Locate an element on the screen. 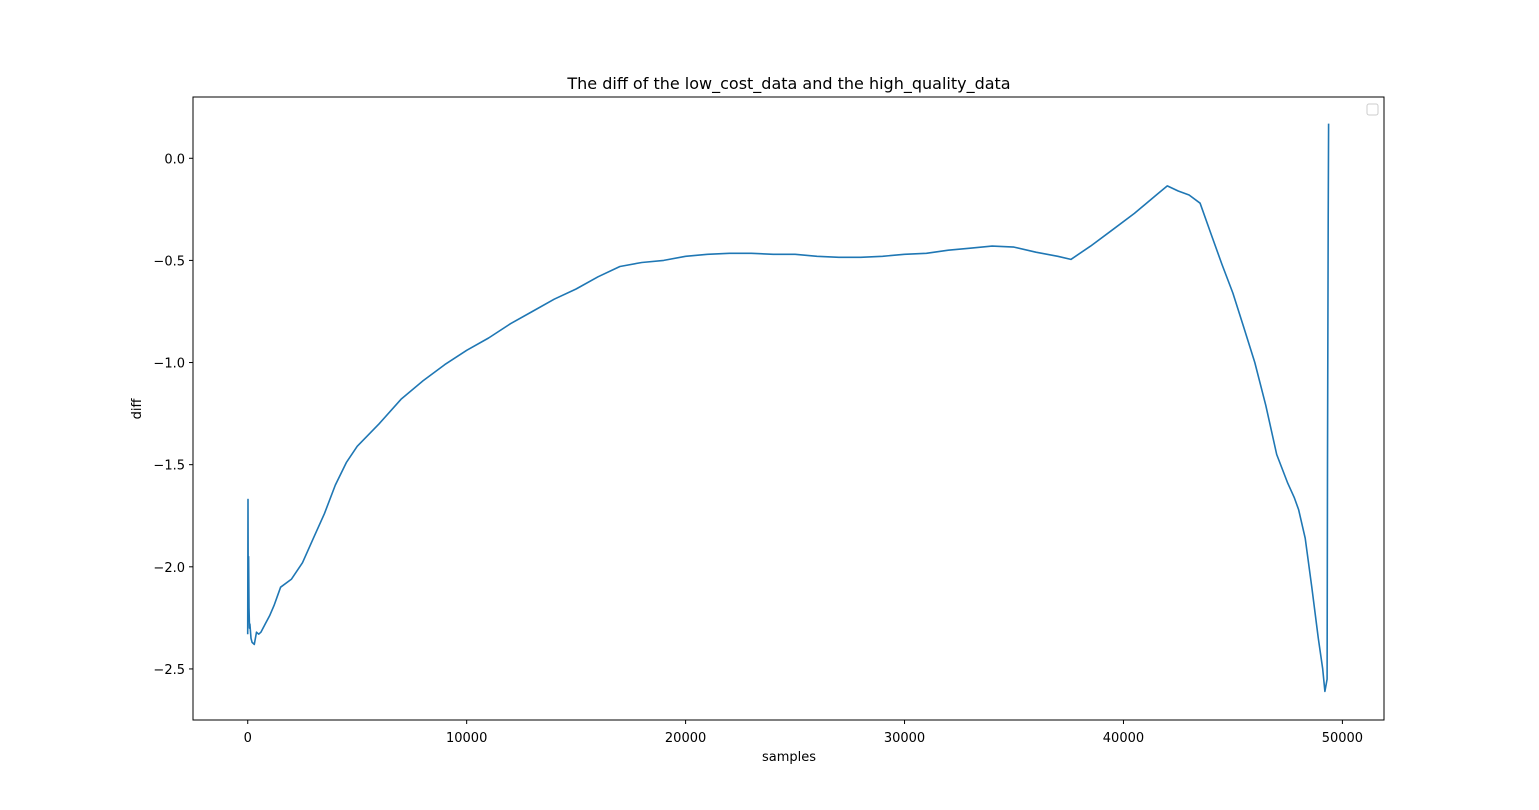 The height and width of the screenshot is (810, 1539). y-tick-label: −2.0 is located at coordinates (169, 568).